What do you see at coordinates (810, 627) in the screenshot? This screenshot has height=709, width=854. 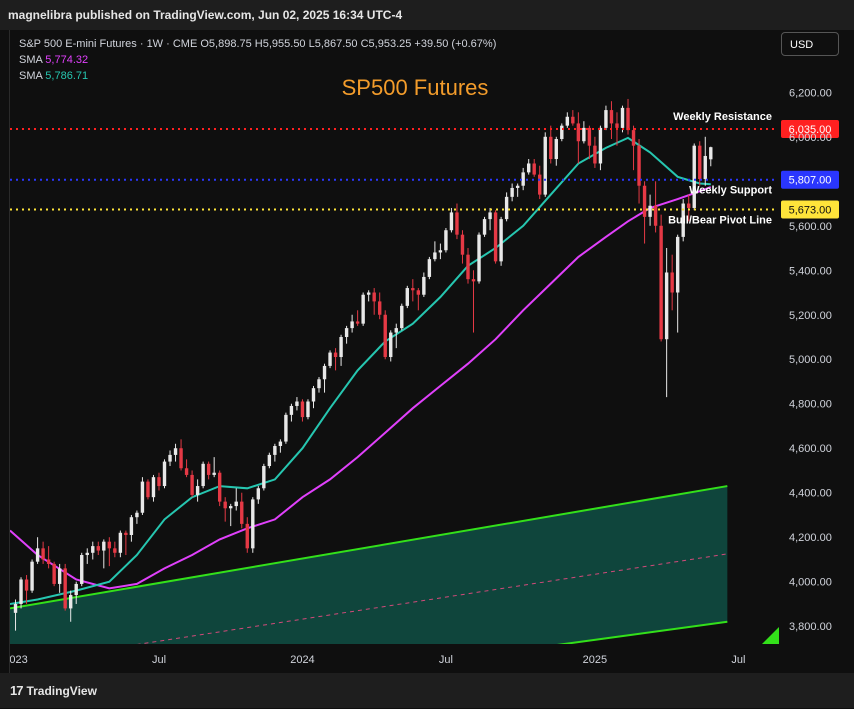 I see `y-tick-label: 3,800.00` at bounding box center [810, 627].